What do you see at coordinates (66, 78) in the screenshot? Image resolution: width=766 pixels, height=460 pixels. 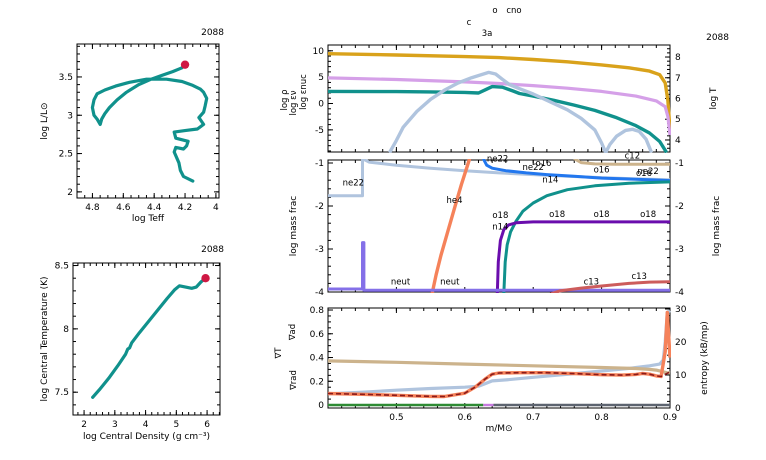 I see `hr-diagram-ytick: 3.5` at bounding box center [66, 78].